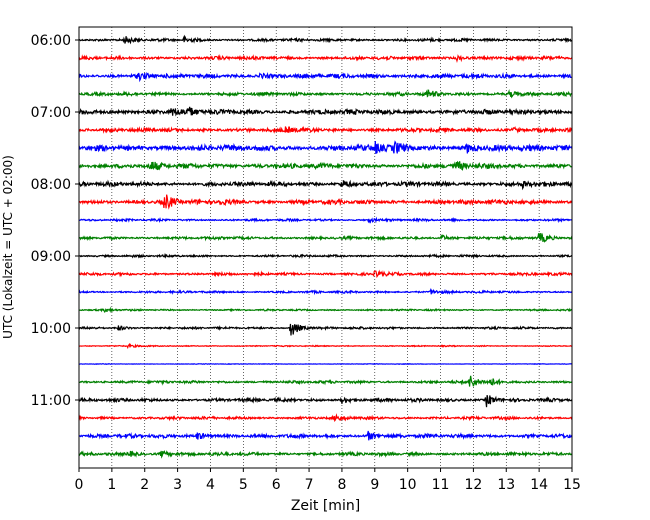 The width and height of the screenshot is (650, 520). What do you see at coordinates (51, 329) in the screenshot?
I see `y-tick-label: 10:00` at bounding box center [51, 329].